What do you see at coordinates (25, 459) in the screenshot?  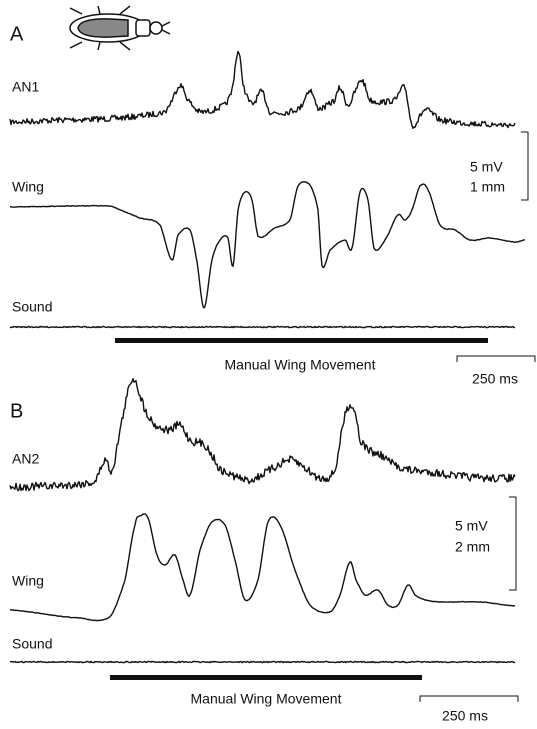 I see `trace-label: AN2` at bounding box center [25, 459].